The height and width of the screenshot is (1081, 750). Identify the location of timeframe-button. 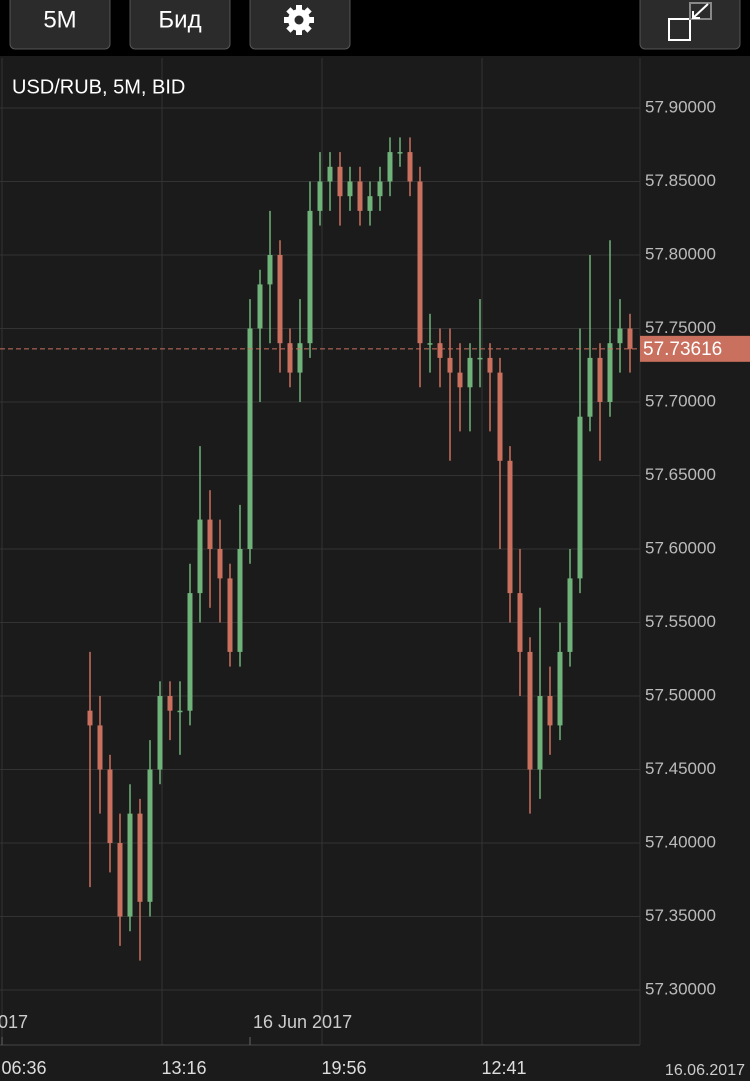
(60, 25).